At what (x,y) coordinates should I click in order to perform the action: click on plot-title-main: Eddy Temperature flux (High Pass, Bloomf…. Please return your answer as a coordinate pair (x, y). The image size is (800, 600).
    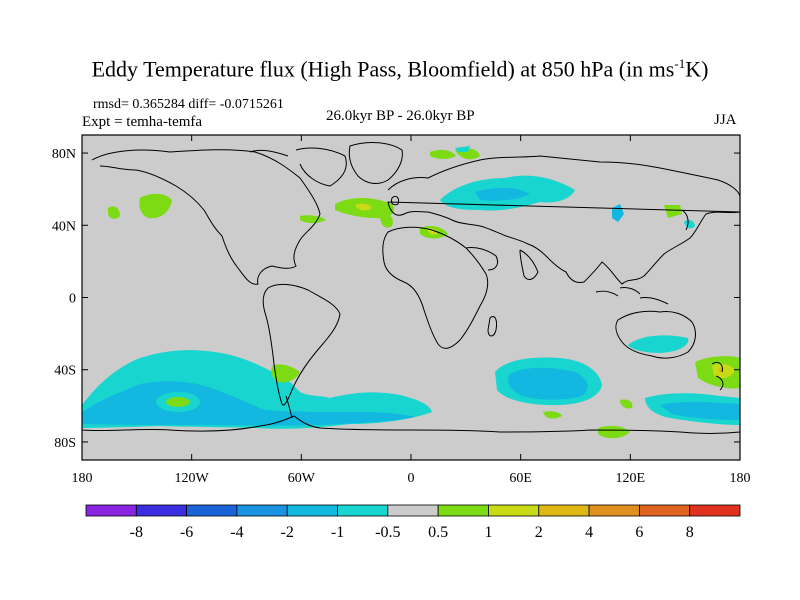
    Looking at the image, I should click on (383, 69).